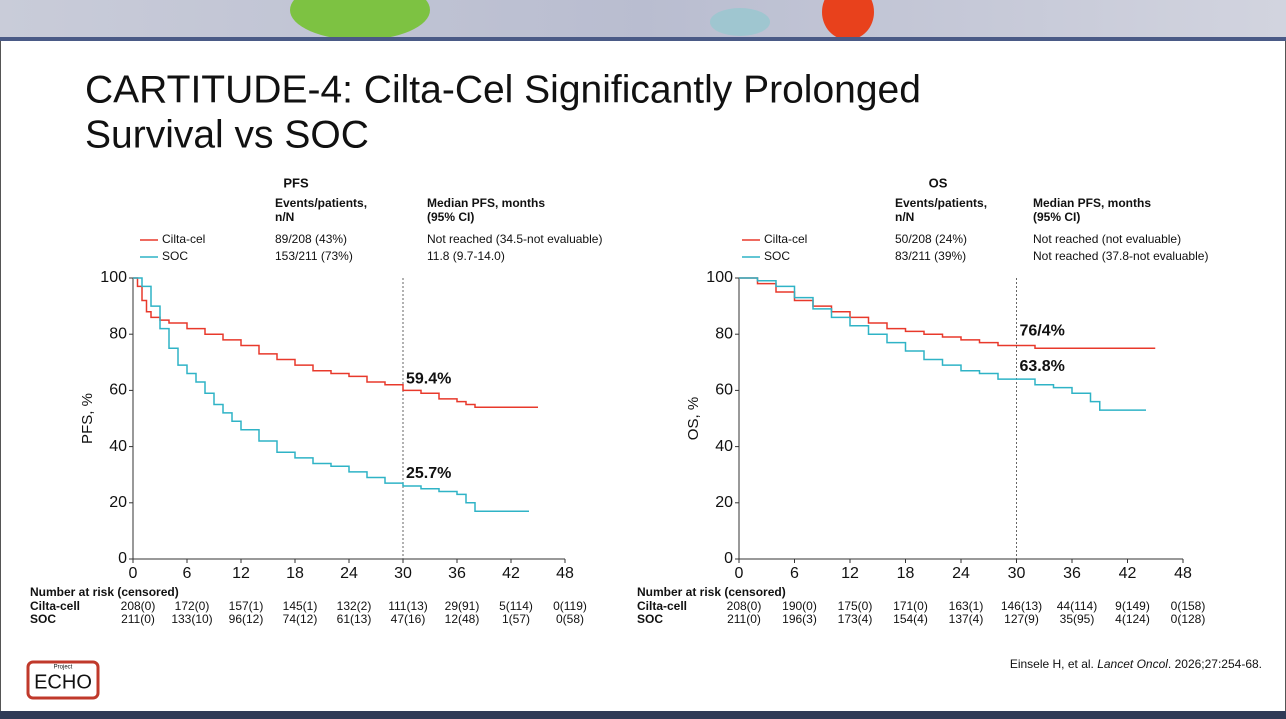 The image size is (1286, 719). Describe the element at coordinates (191, 619) in the screenshot. I see `risk-value: 133(10)` at that location.